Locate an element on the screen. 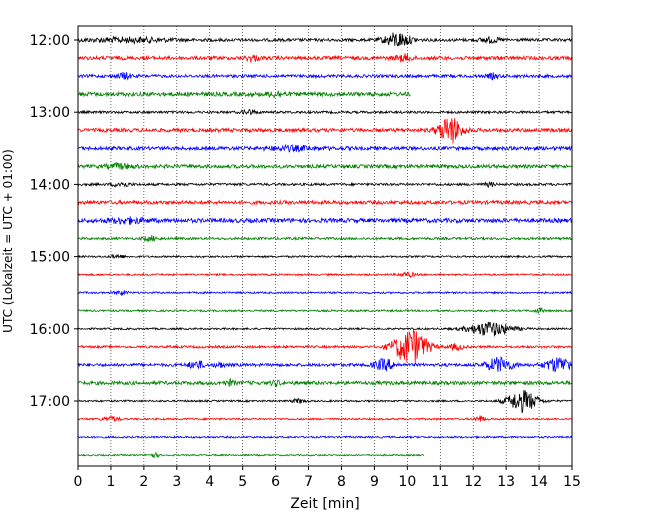  x-axis-ticks: 0 1 2 3 4 5 6 7 8 9 10 11 12 13 14 15 is located at coordinates (327, 478).